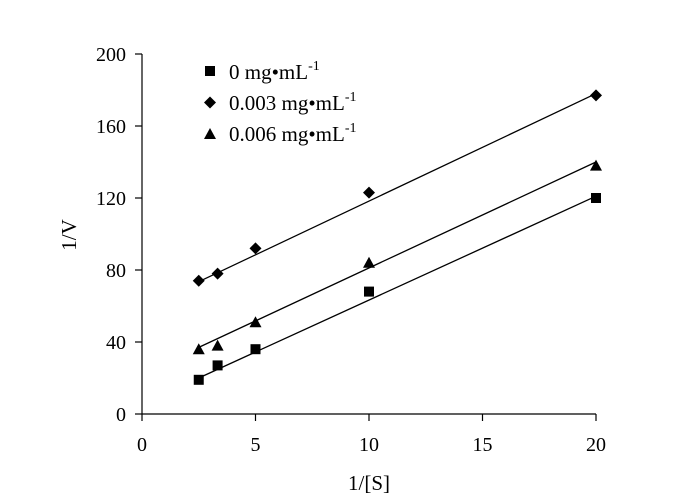  Describe the element at coordinates (210, 71) in the screenshot. I see `legend-marker-square` at that location.